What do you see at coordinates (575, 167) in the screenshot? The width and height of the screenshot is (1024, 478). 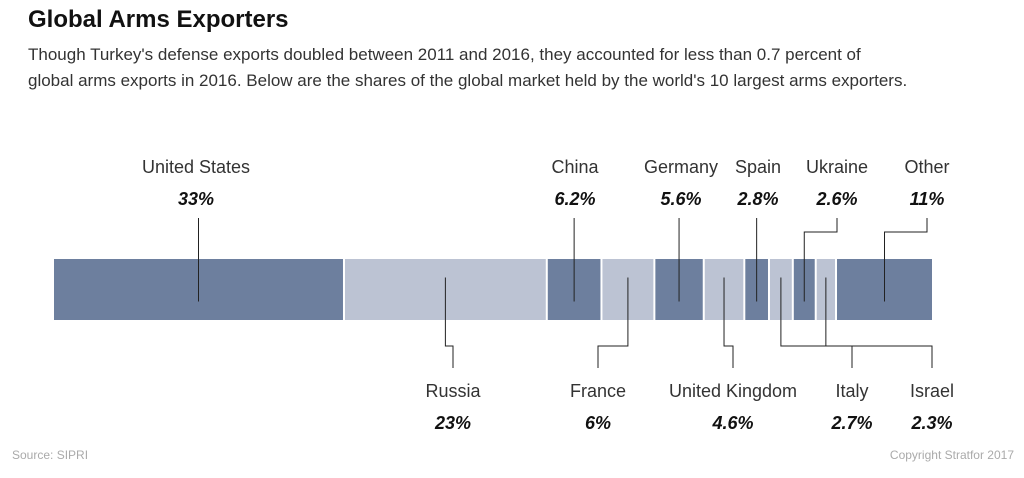 I see `category-label-china: China` at bounding box center [575, 167].